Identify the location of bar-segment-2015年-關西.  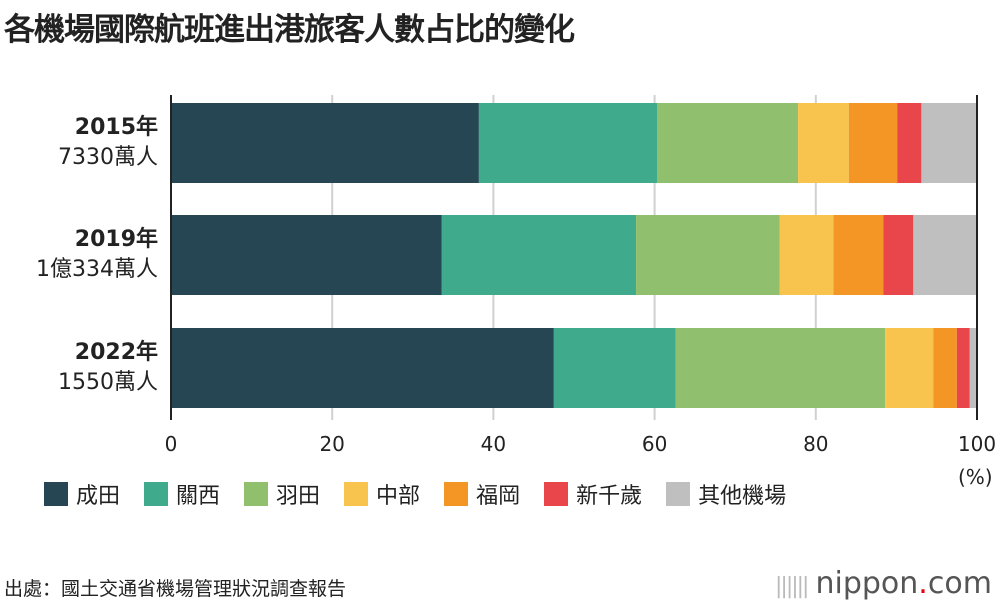
(568, 143).